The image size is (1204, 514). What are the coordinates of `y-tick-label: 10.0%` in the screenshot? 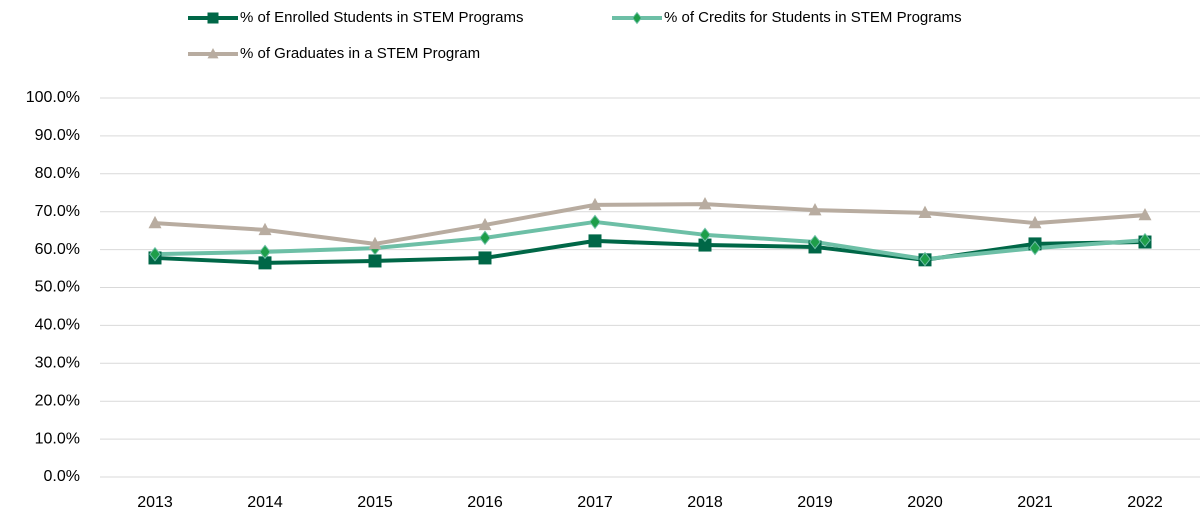 It's located at (57, 438).